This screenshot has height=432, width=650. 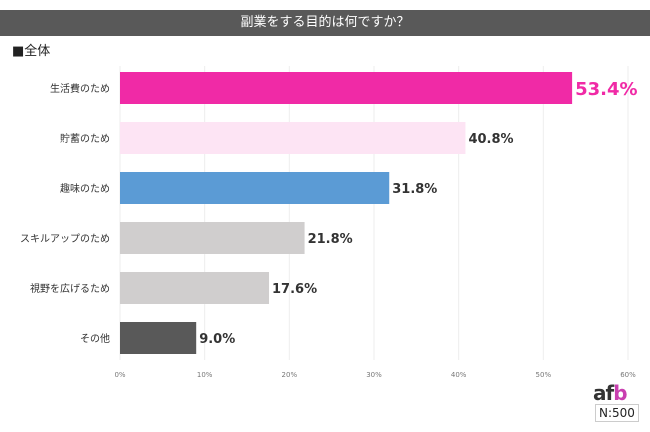 I want to click on category-label: その他, so click(x=95, y=338).